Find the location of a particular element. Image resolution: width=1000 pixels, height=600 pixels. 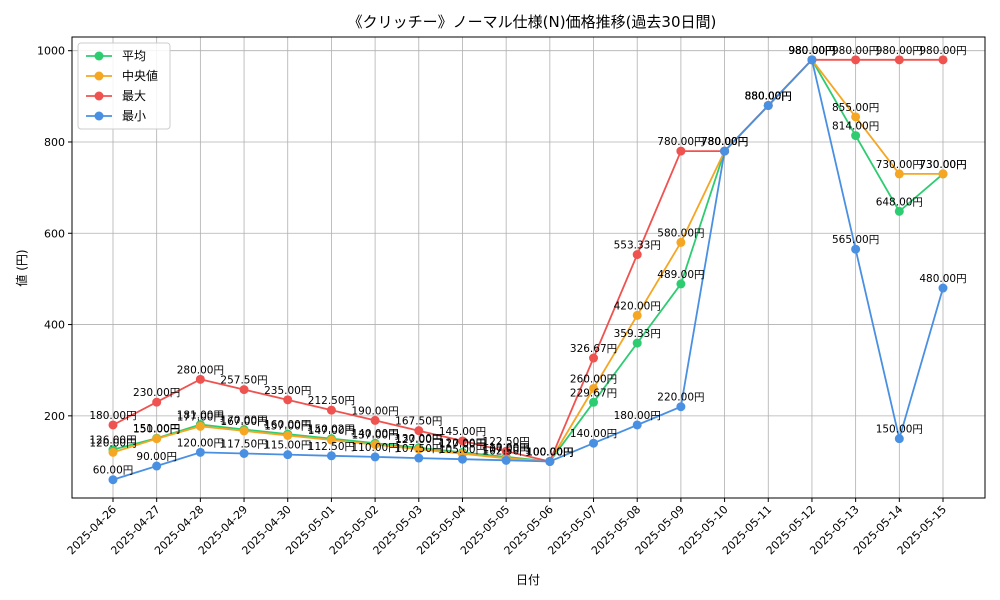

data-label: 151.00円 is located at coordinates (156, 429).